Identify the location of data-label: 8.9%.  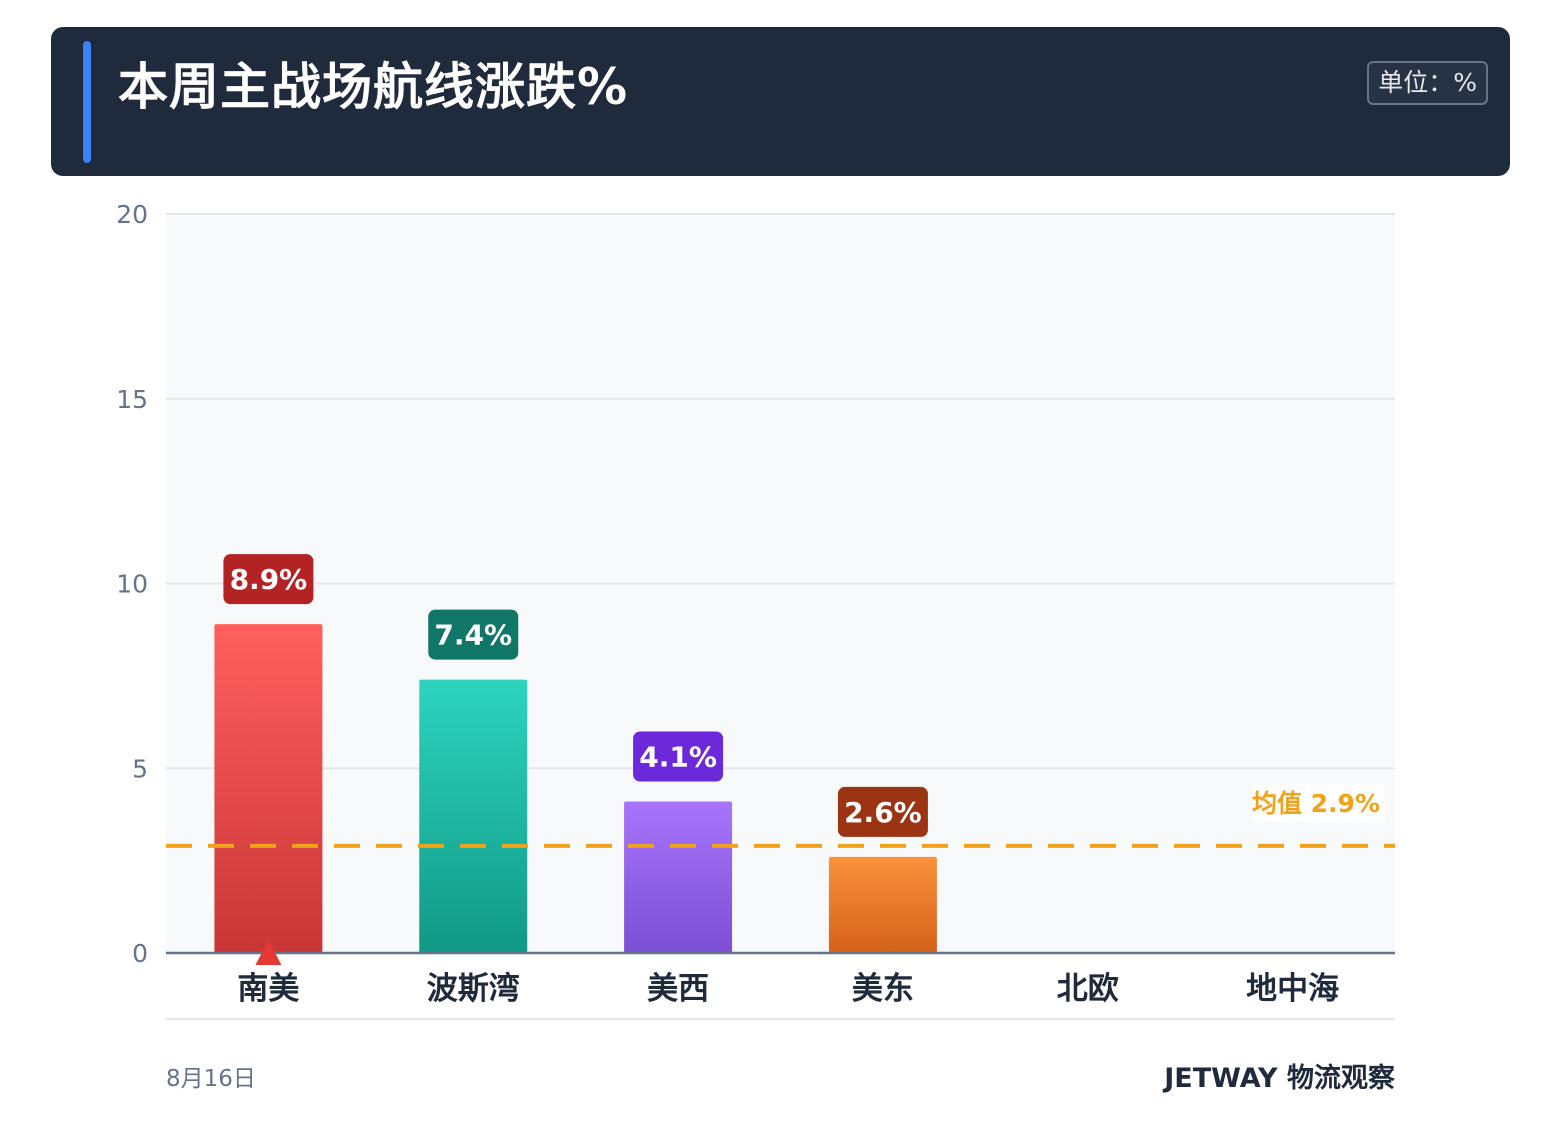
(269, 579).